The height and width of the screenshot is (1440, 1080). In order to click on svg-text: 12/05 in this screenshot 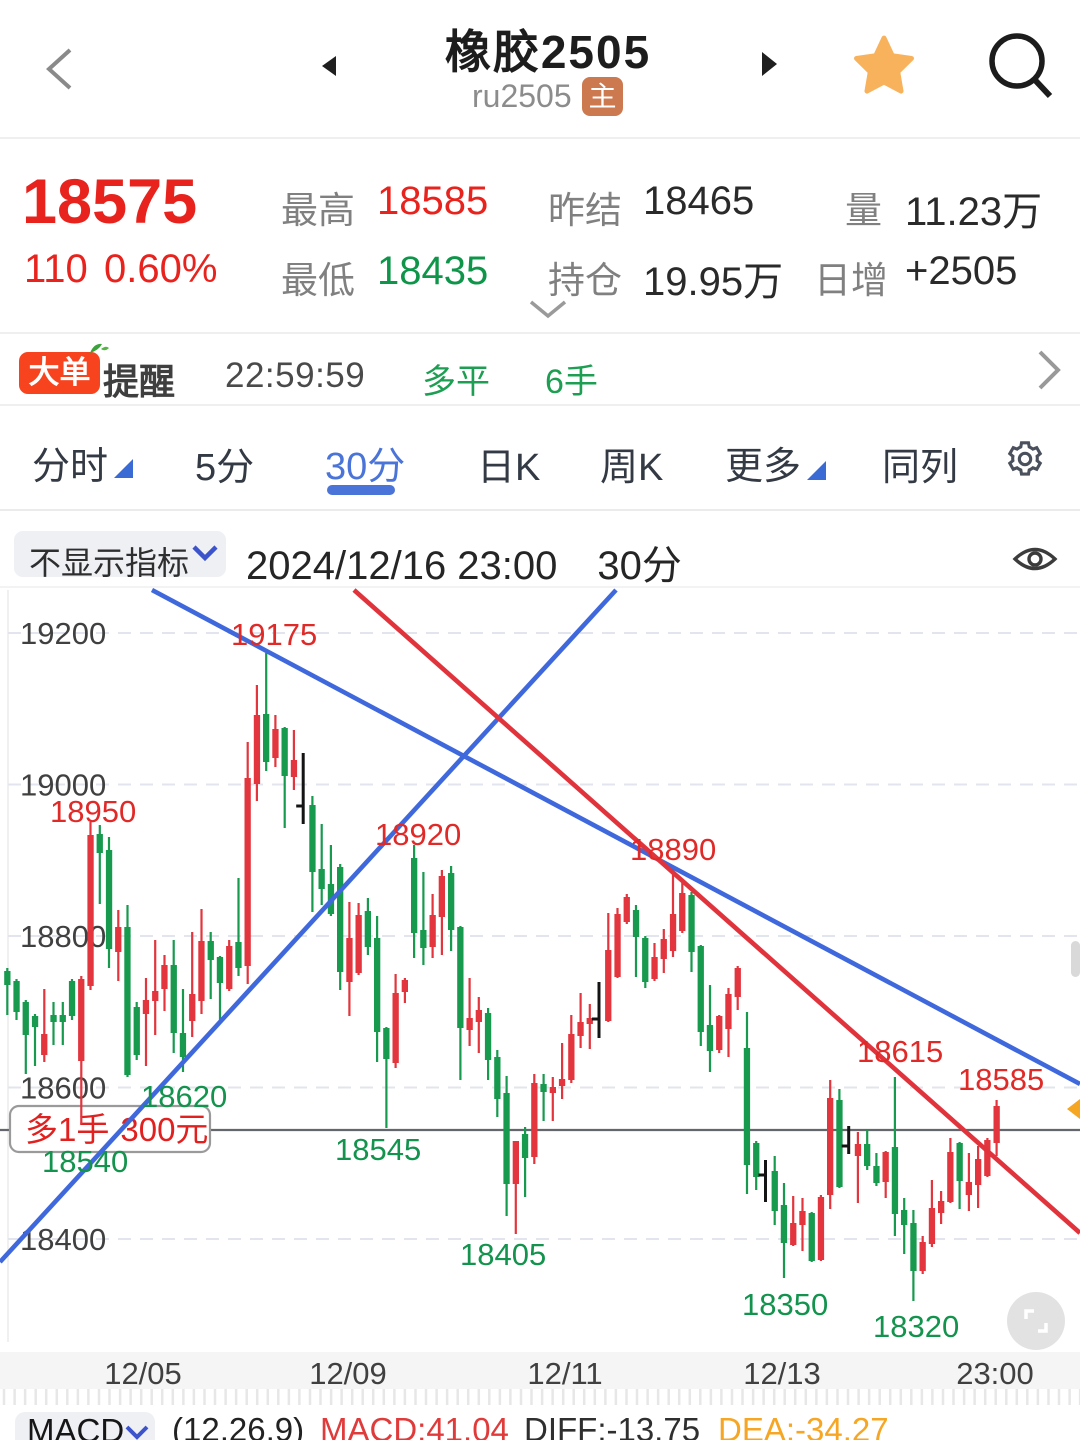, I will do `click(143, 1373)`.